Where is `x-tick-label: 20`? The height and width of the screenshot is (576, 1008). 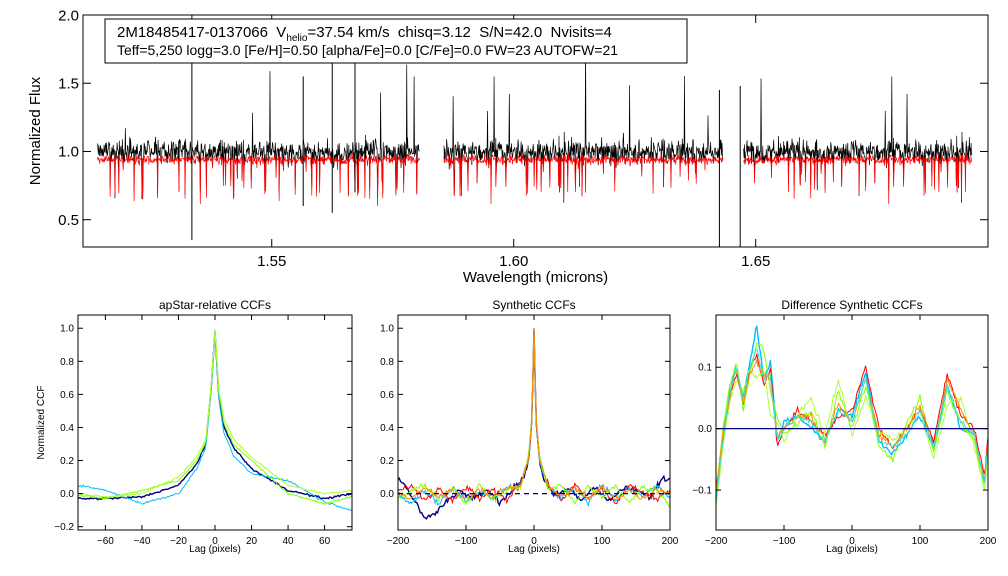
x-tick-label: 20 is located at coordinates (252, 541).